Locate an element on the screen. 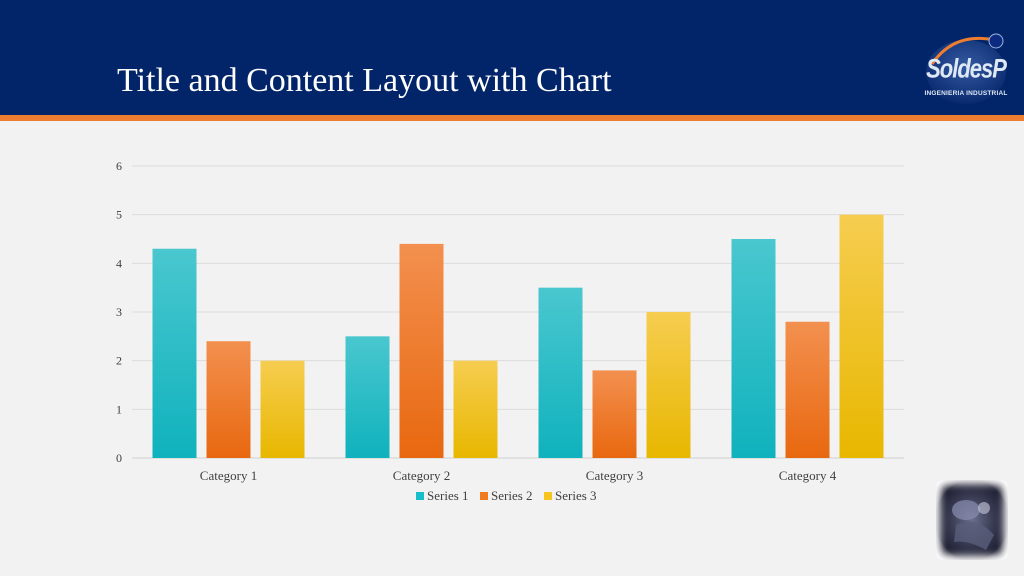 This screenshot has height=576, width=1024. y-tick-label: 1 is located at coordinates (119, 409).